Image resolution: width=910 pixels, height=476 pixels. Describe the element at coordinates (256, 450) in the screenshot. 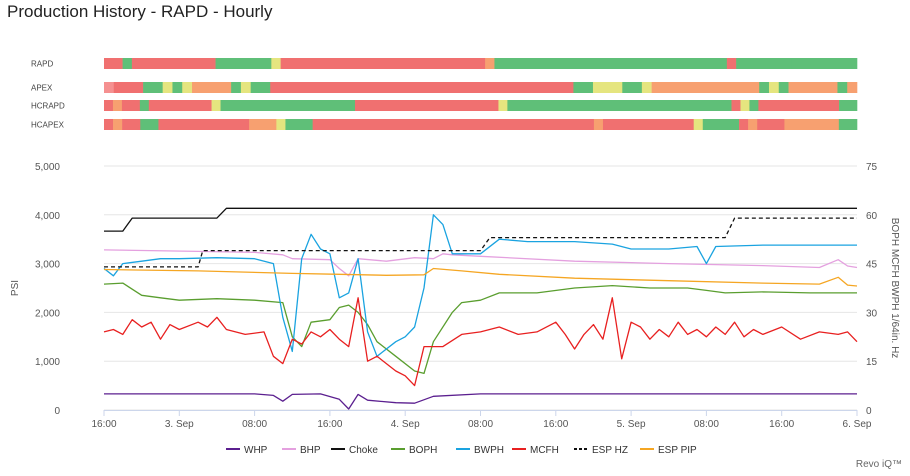

I see `legend-item: WHP` at that location.